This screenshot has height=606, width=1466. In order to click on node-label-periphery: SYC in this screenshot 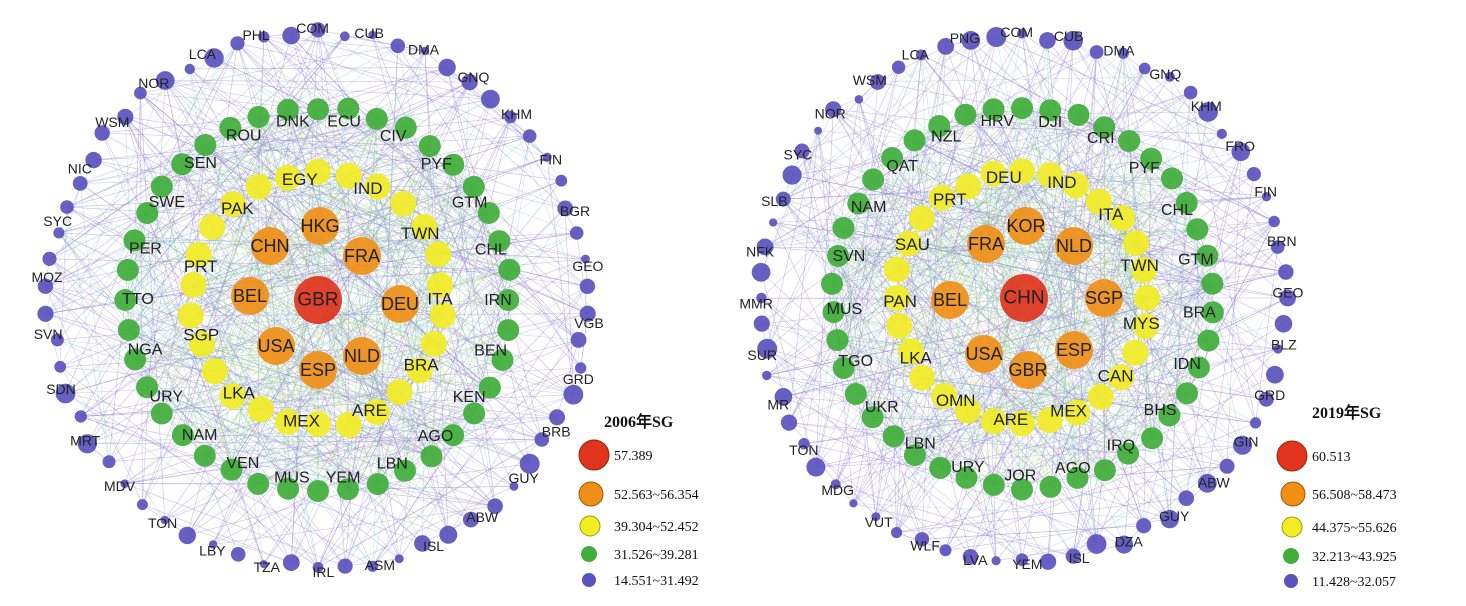, I will do `click(57, 221)`.